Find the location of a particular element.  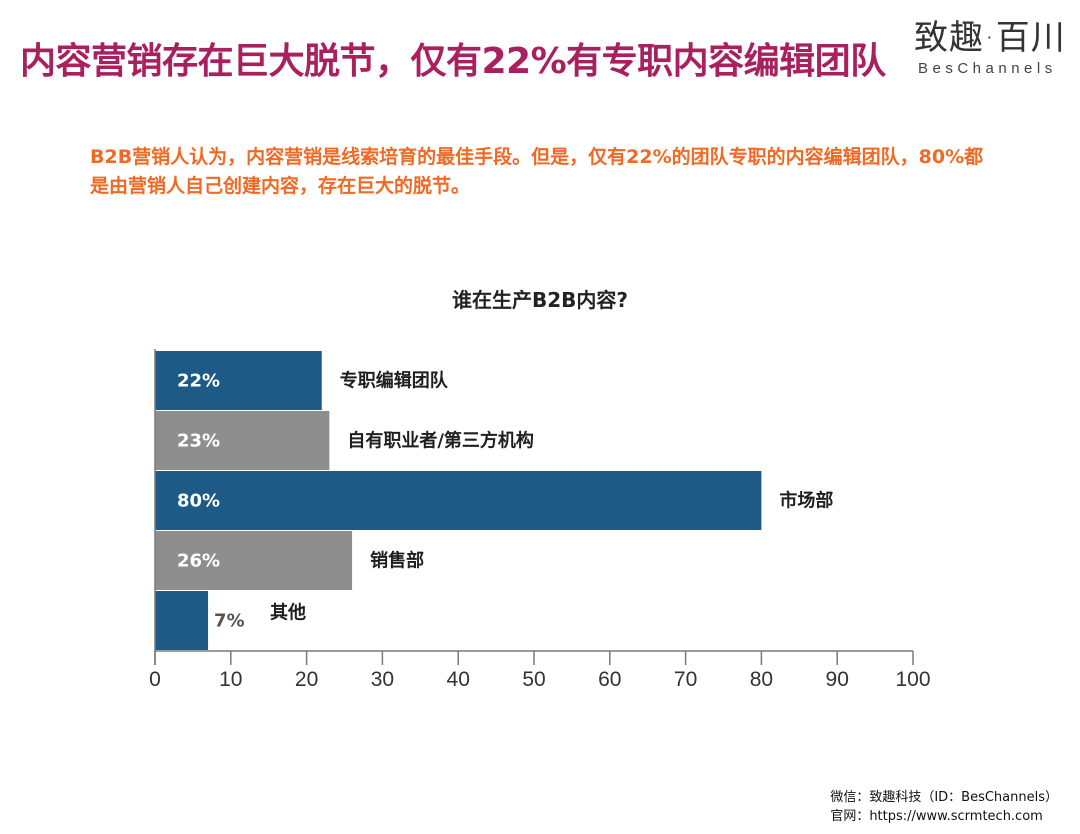

bar-value-label-1: 22% is located at coordinates (198, 381).